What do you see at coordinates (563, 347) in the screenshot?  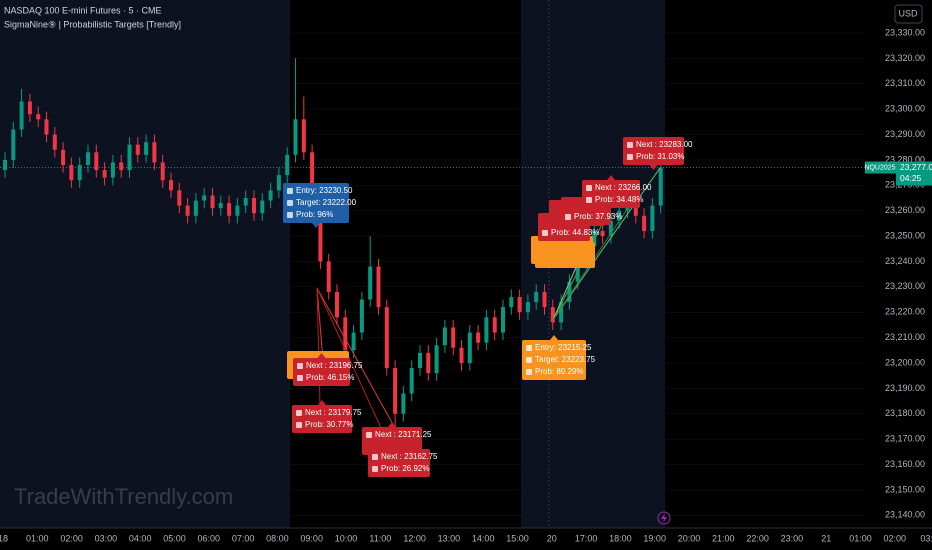 I see `label-text: Entry: 23215.25` at bounding box center [563, 347].